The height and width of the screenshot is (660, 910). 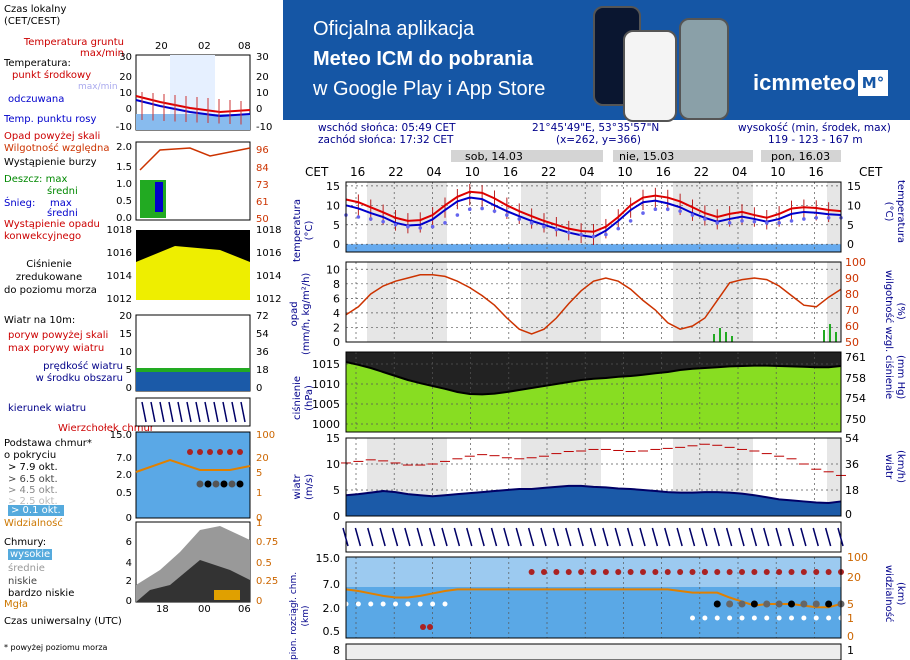 I want to click on cloud-ytick-2: 2.0, so click(x=332, y=608).